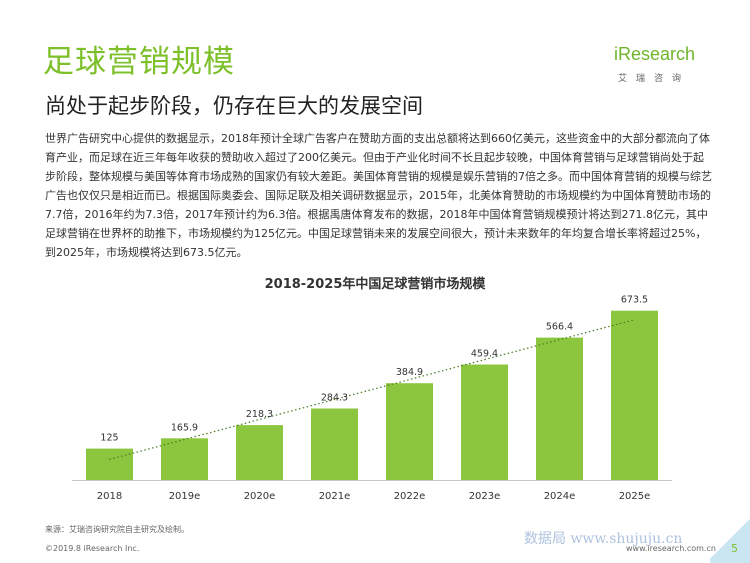 This screenshot has height=563, width=750. Describe the element at coordinates (92, 548) in the screenshot. I see `copyright: ©2019.8 iResearch Inc.` at that location.